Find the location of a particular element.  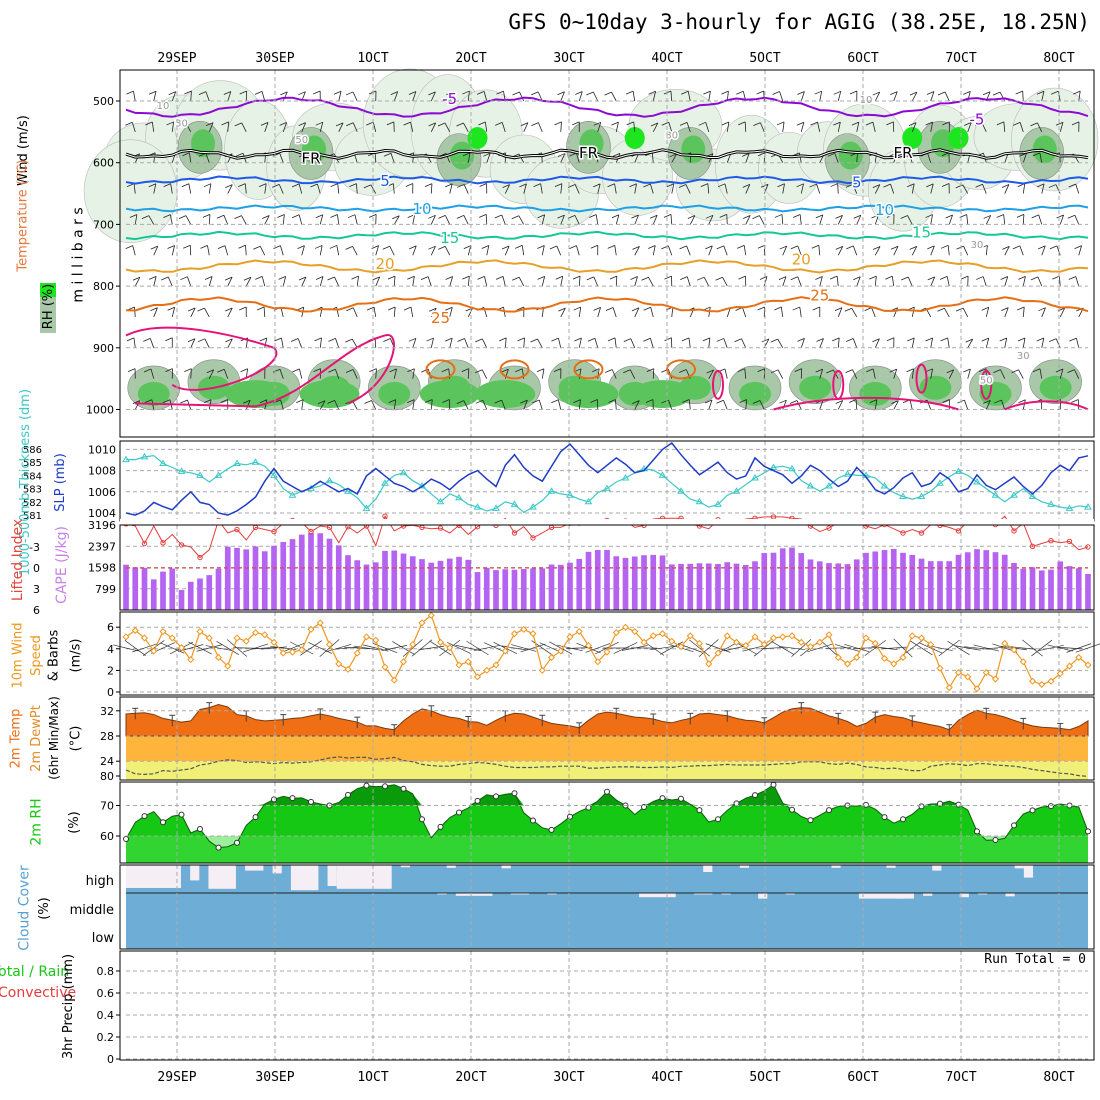

temp-axis-label-2: 2m DewPt is located at coordinates (36, 738).